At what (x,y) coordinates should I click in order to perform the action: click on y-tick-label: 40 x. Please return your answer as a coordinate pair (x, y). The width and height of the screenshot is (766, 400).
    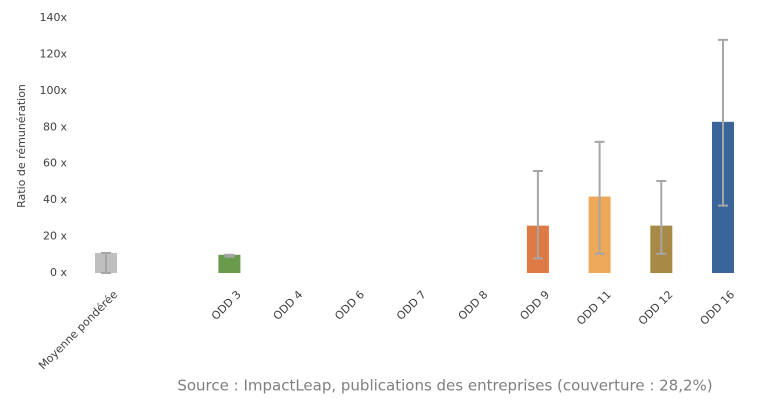
    Looking at the image, I should click on (55, 199).